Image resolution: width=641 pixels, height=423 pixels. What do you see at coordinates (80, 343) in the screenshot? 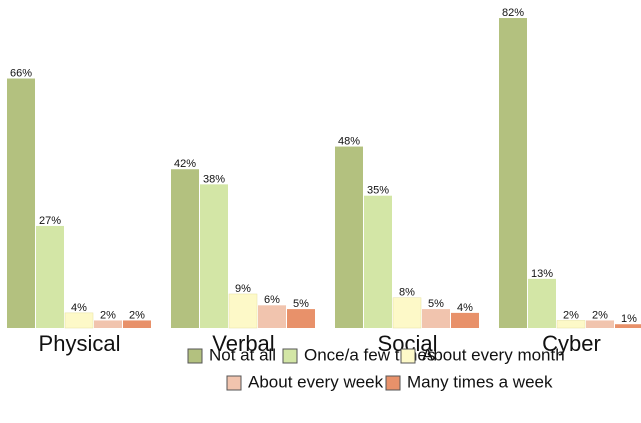
I see `category-label: Physical` at bounding box center [80, 343].